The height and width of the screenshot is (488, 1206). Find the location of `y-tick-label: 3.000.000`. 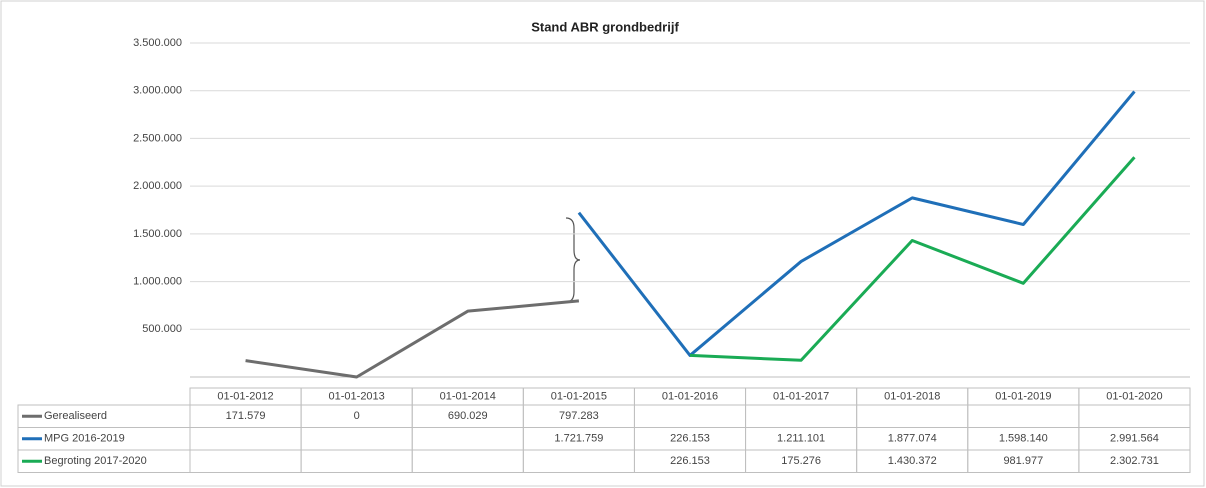

y-tick-label: 3.000.000 is located at coordinates (157, 91).